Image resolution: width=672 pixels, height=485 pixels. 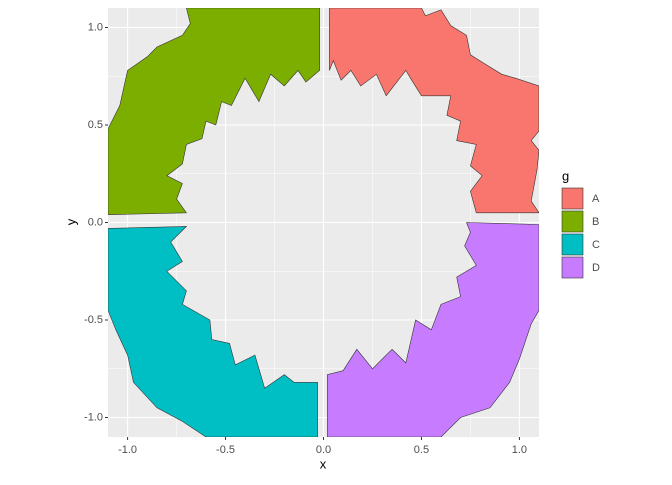 What do you see at coordinates (70, 221) in the screenshot?
I see `y-axis-label: y` at bounding box center [70, 221].